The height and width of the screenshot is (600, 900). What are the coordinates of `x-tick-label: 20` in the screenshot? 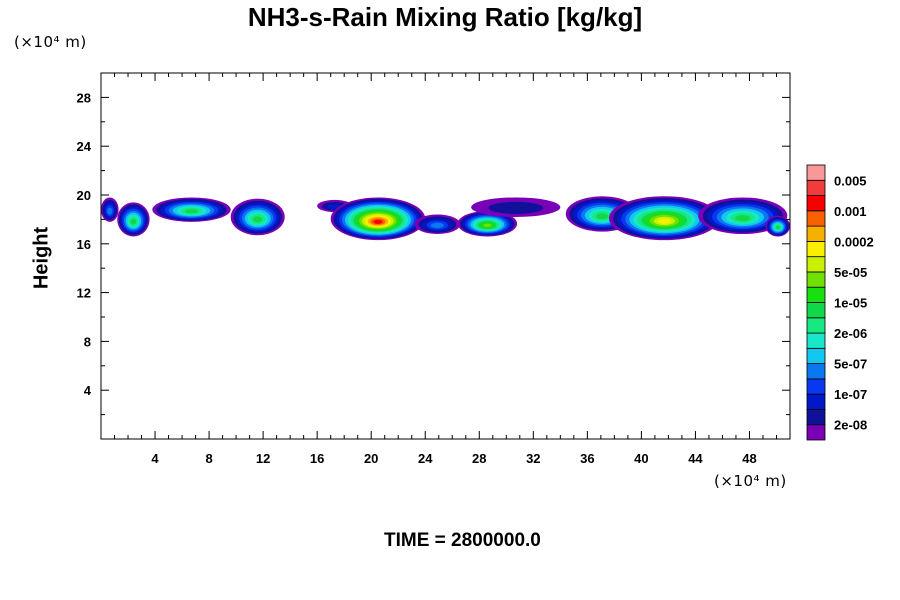 It's located at (371, 458).